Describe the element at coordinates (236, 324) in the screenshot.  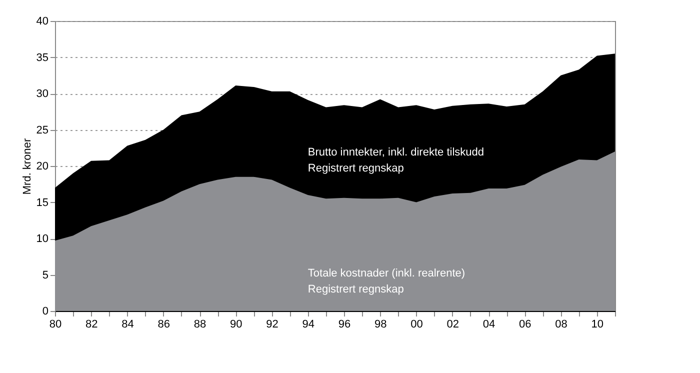
I see `x-tick-label: 90` at that location.